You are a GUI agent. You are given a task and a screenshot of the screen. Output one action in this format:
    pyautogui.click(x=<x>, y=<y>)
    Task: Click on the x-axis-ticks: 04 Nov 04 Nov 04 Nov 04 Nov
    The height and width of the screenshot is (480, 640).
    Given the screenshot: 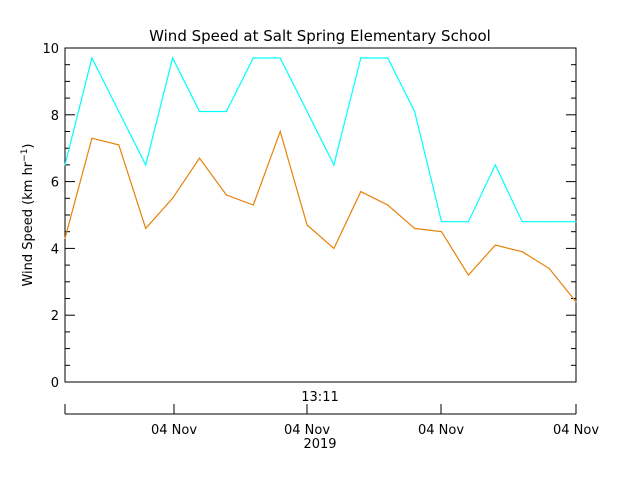 What is the action you would take?
    pyautogui.click(x=331, y=421)
    